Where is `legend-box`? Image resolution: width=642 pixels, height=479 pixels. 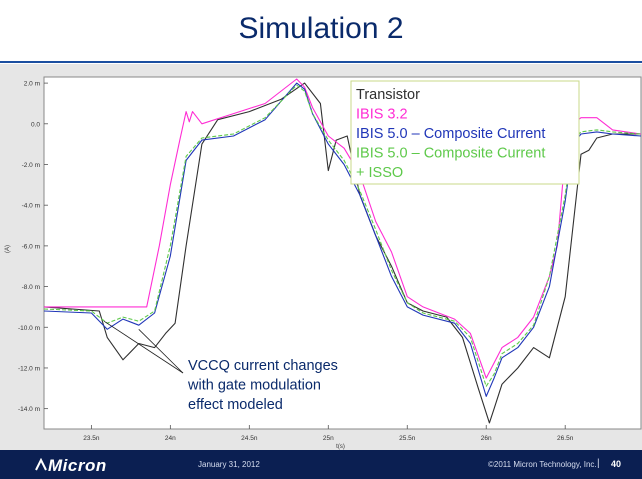 legend-box is located at coordinates (465, 132).